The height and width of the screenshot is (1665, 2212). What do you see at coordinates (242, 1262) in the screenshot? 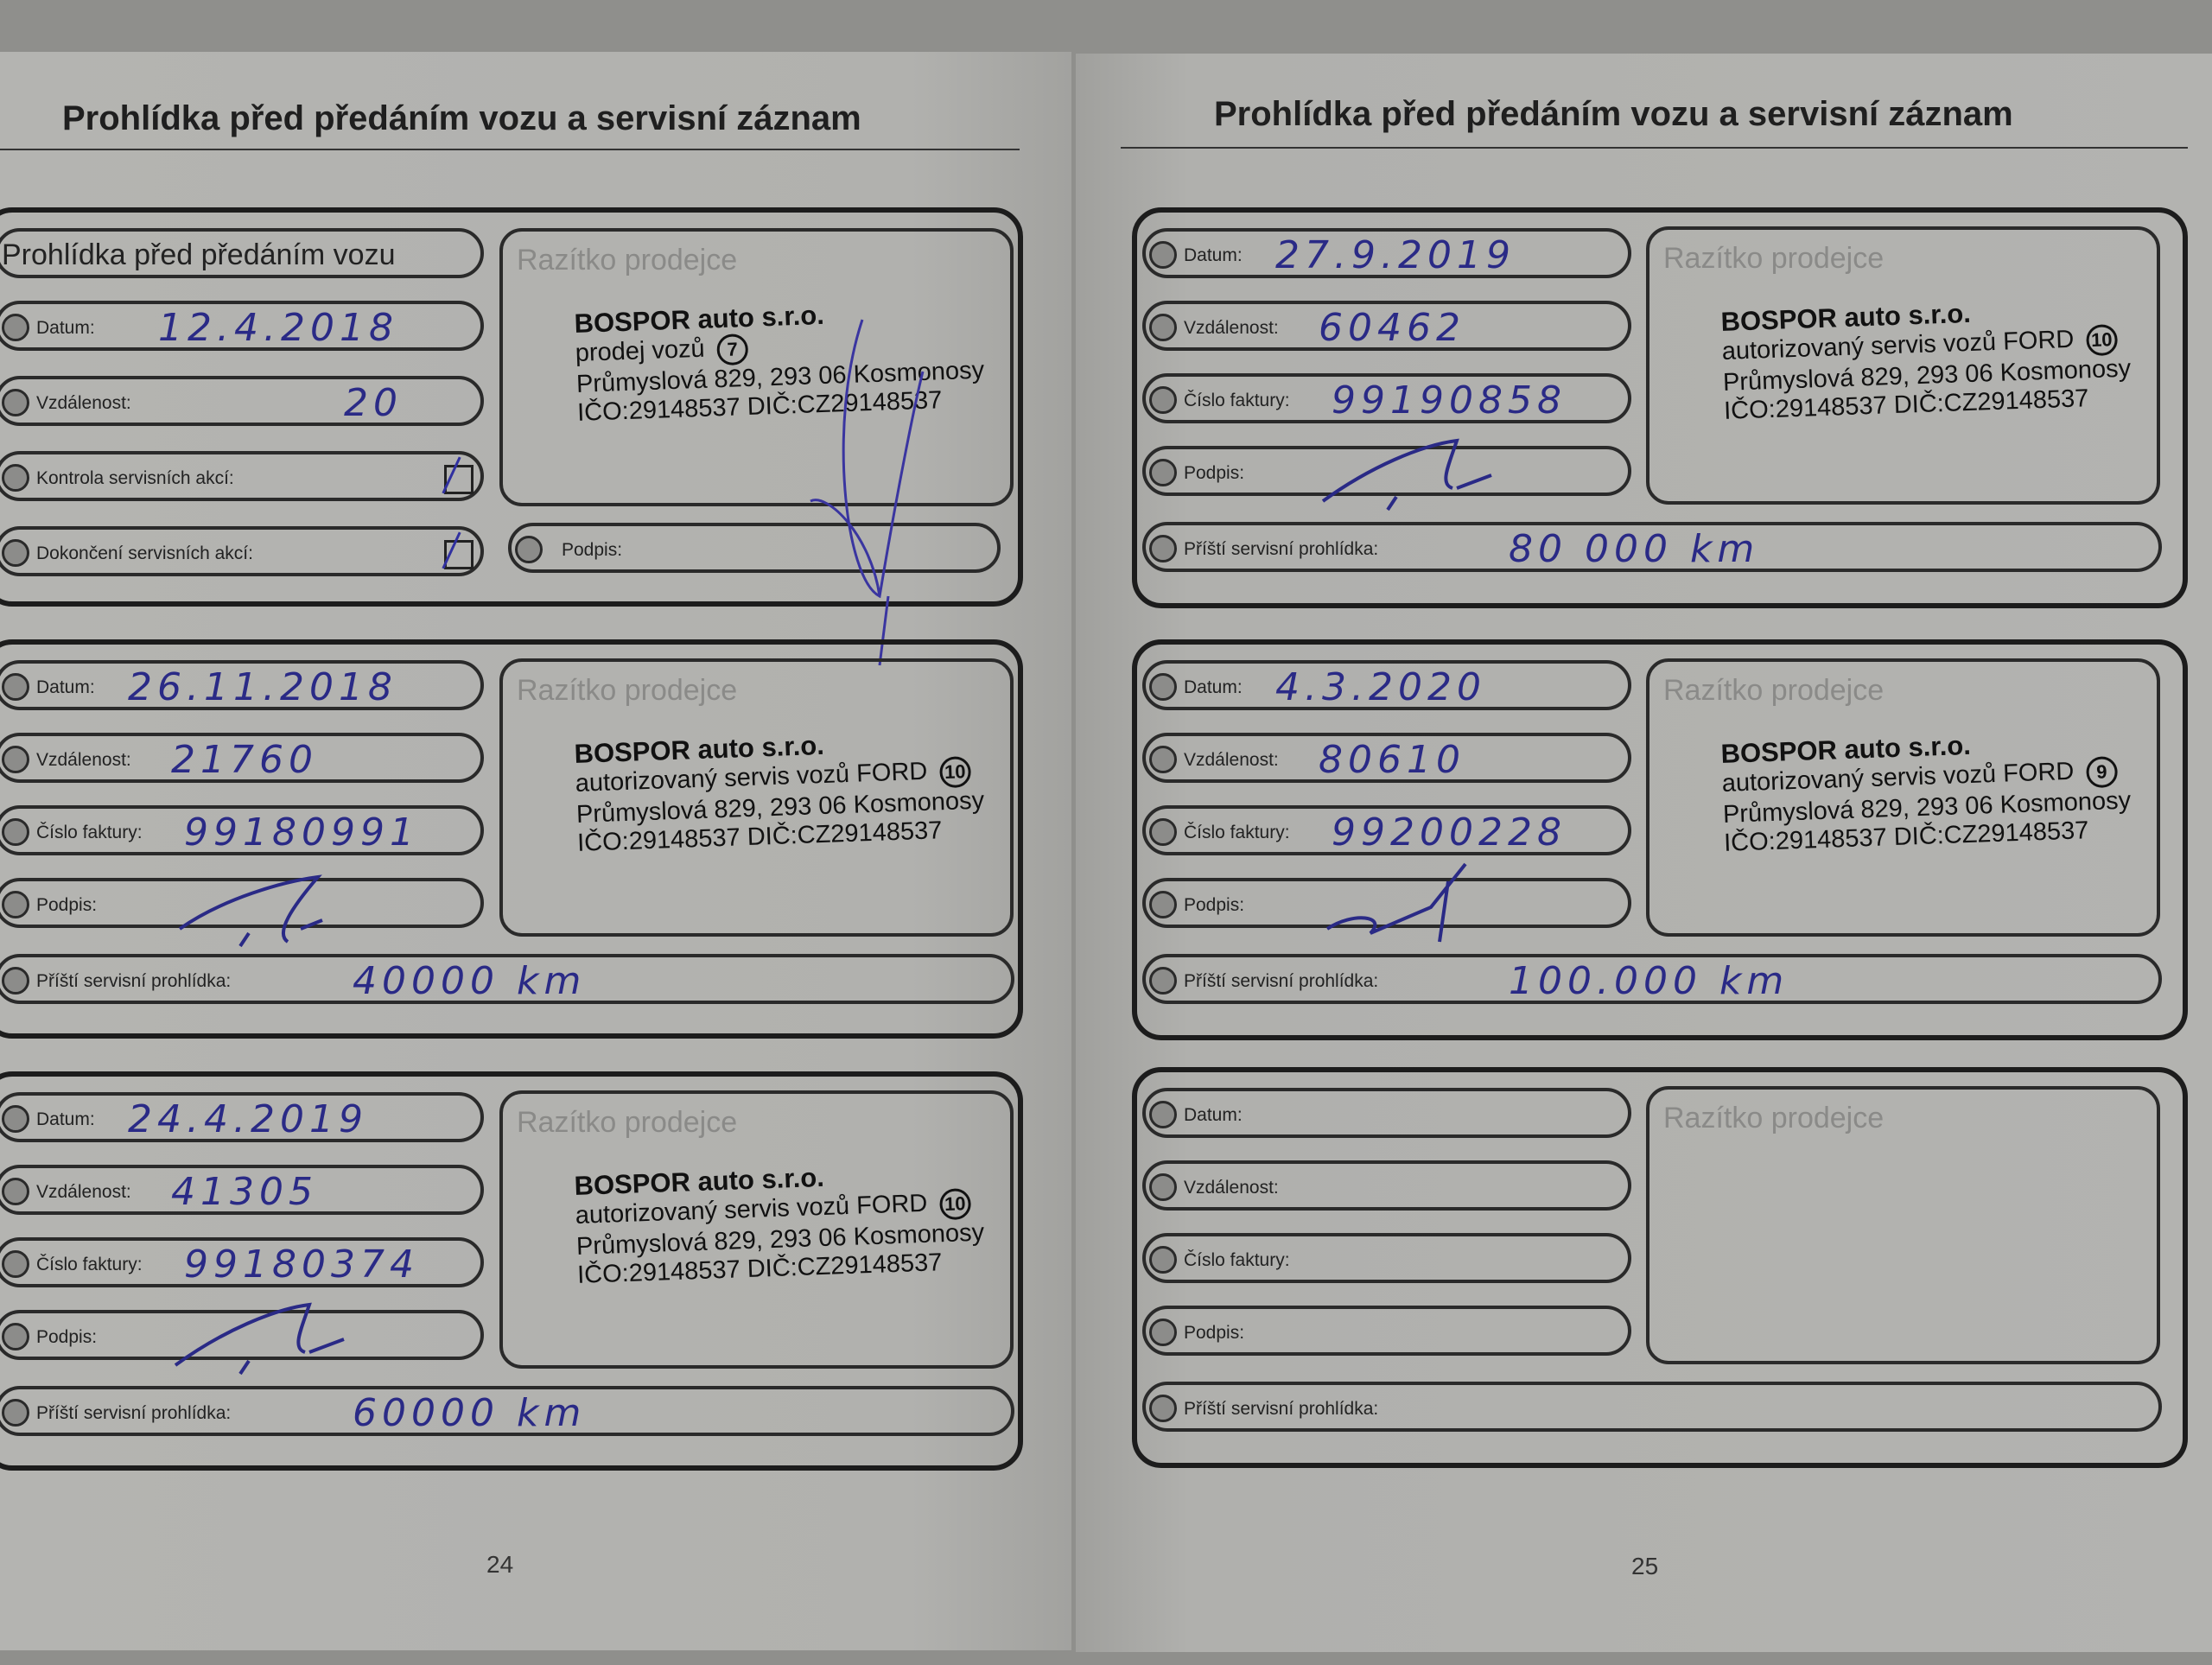
I see `field-2: Číslo faktury: 99180374` at bounding box center [242, 1262].